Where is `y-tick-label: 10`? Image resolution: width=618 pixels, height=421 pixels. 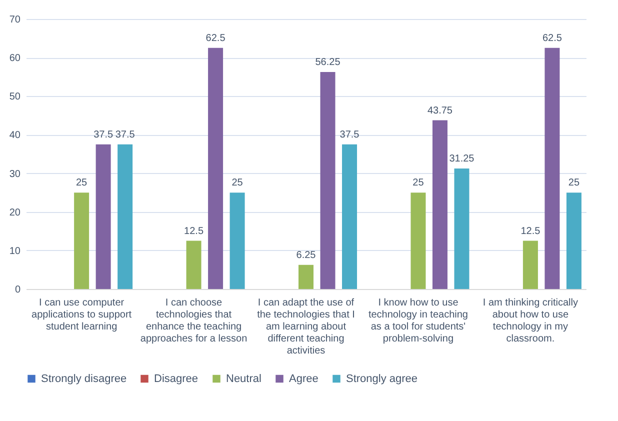 y-tick-label: 10 is located at coordinates (15, 251).